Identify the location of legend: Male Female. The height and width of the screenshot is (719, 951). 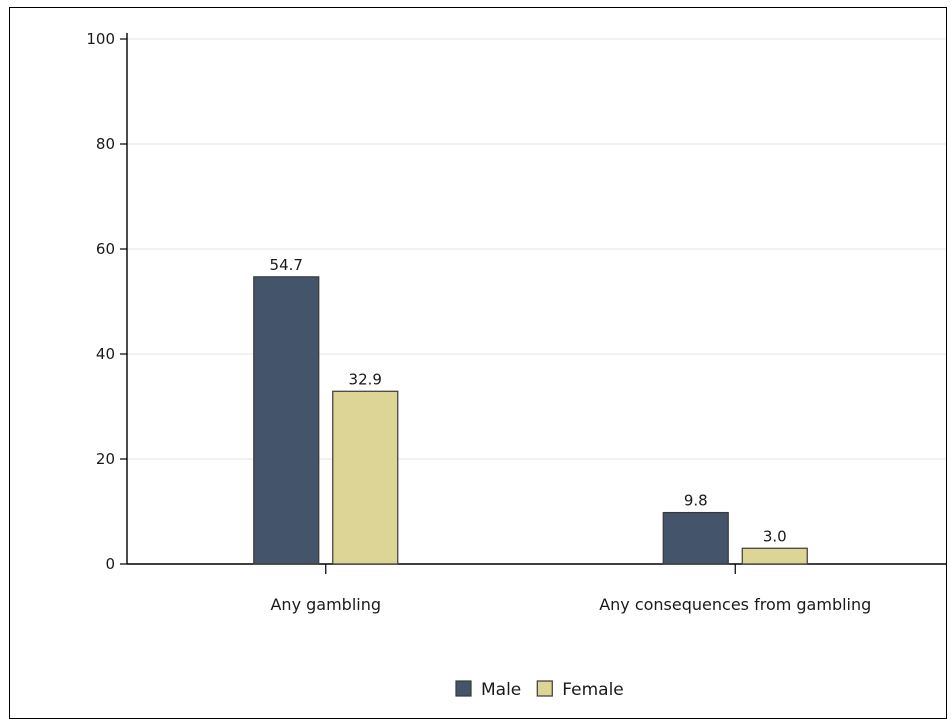
(539, 690).